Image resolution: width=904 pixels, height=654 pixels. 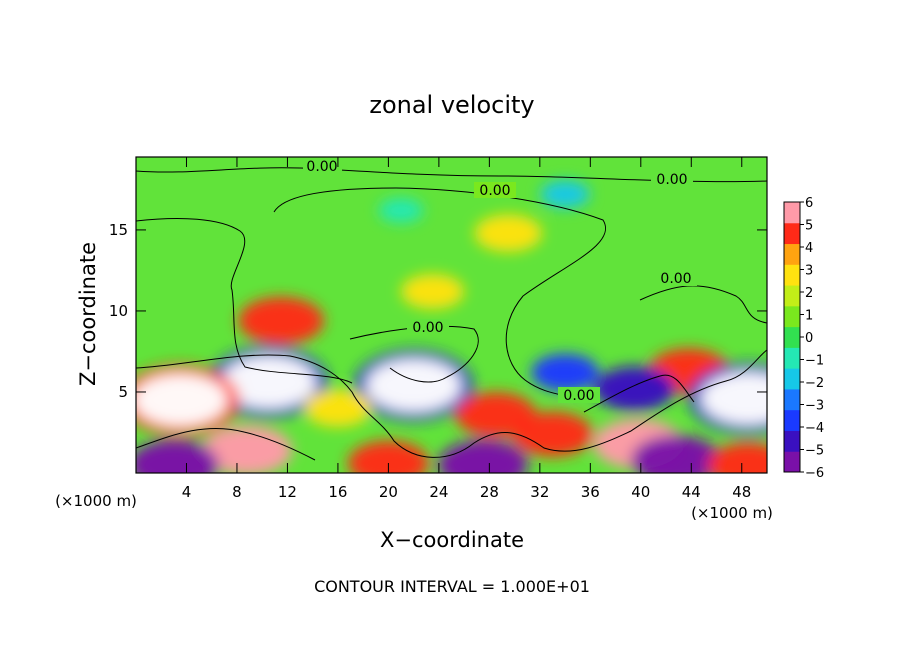 What do you see at coordinates (732, 513) in the screenshot?
I see `x-axis-unit-label-right: (×1000 m)` at bounding box center [732, 513].